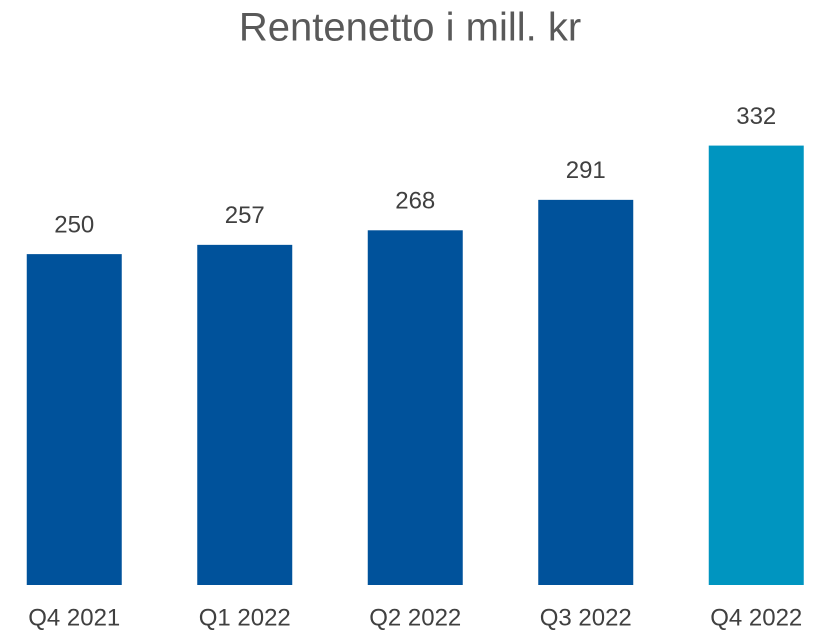  What do you see at coordinates (74, 617) in the screenshot?
I see `x-tick-label: Q4 2021` at bounding box center [74, 617].